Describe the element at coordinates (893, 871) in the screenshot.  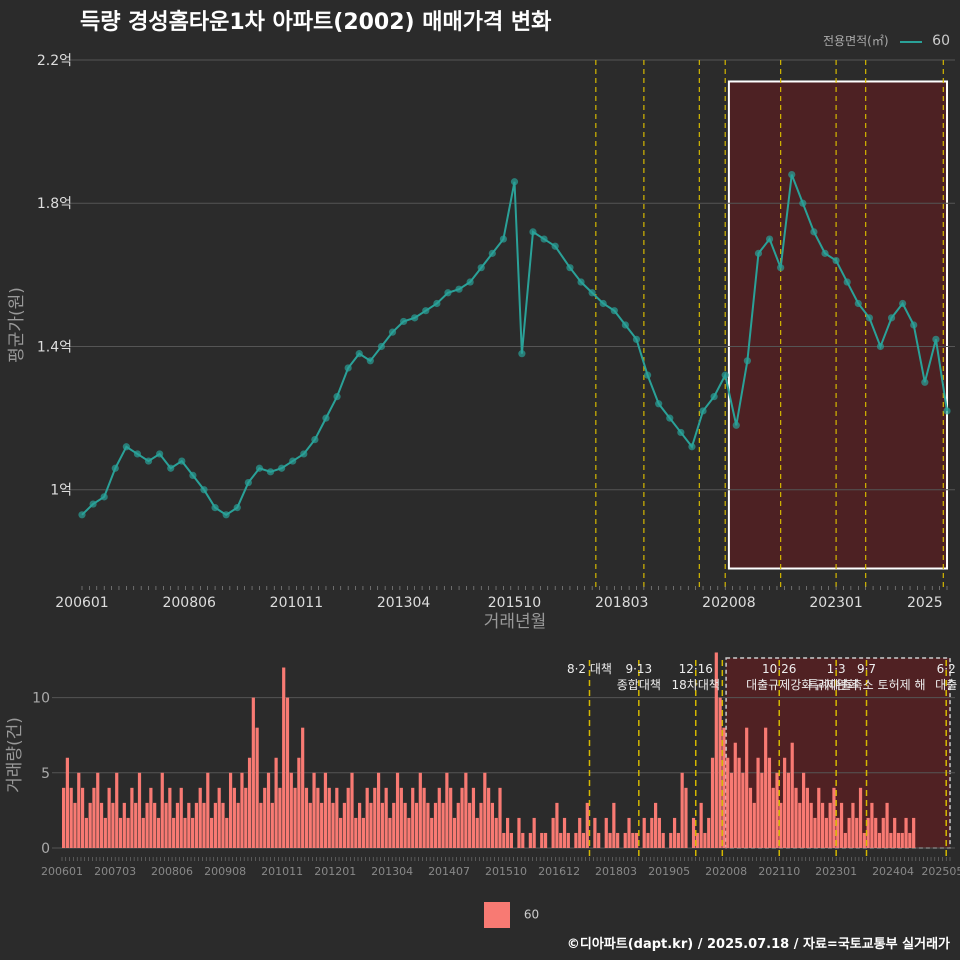
I see `volume-x-tick-label: 202404` at that location.